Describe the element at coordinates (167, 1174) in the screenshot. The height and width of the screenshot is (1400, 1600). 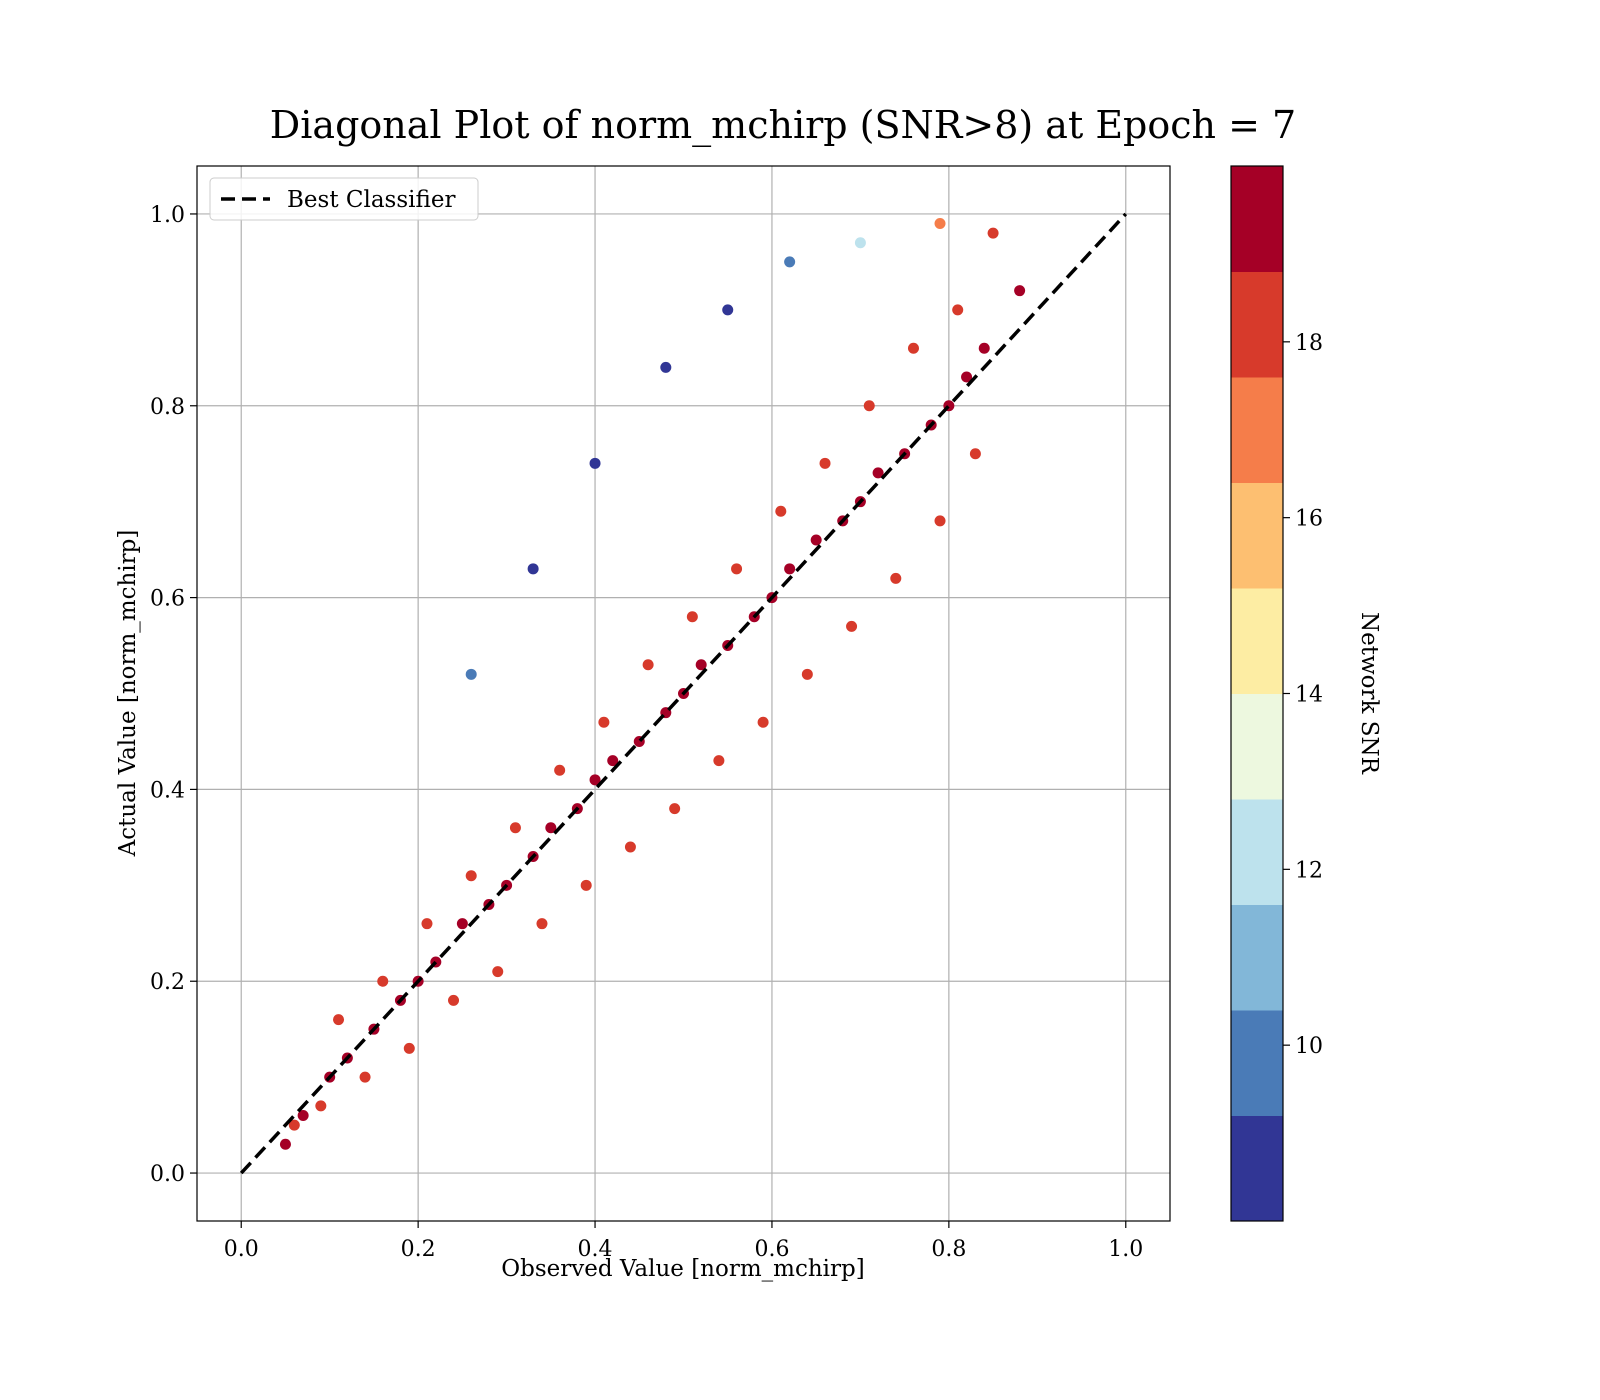
I see `y-tick-label: 0.0` at that location.